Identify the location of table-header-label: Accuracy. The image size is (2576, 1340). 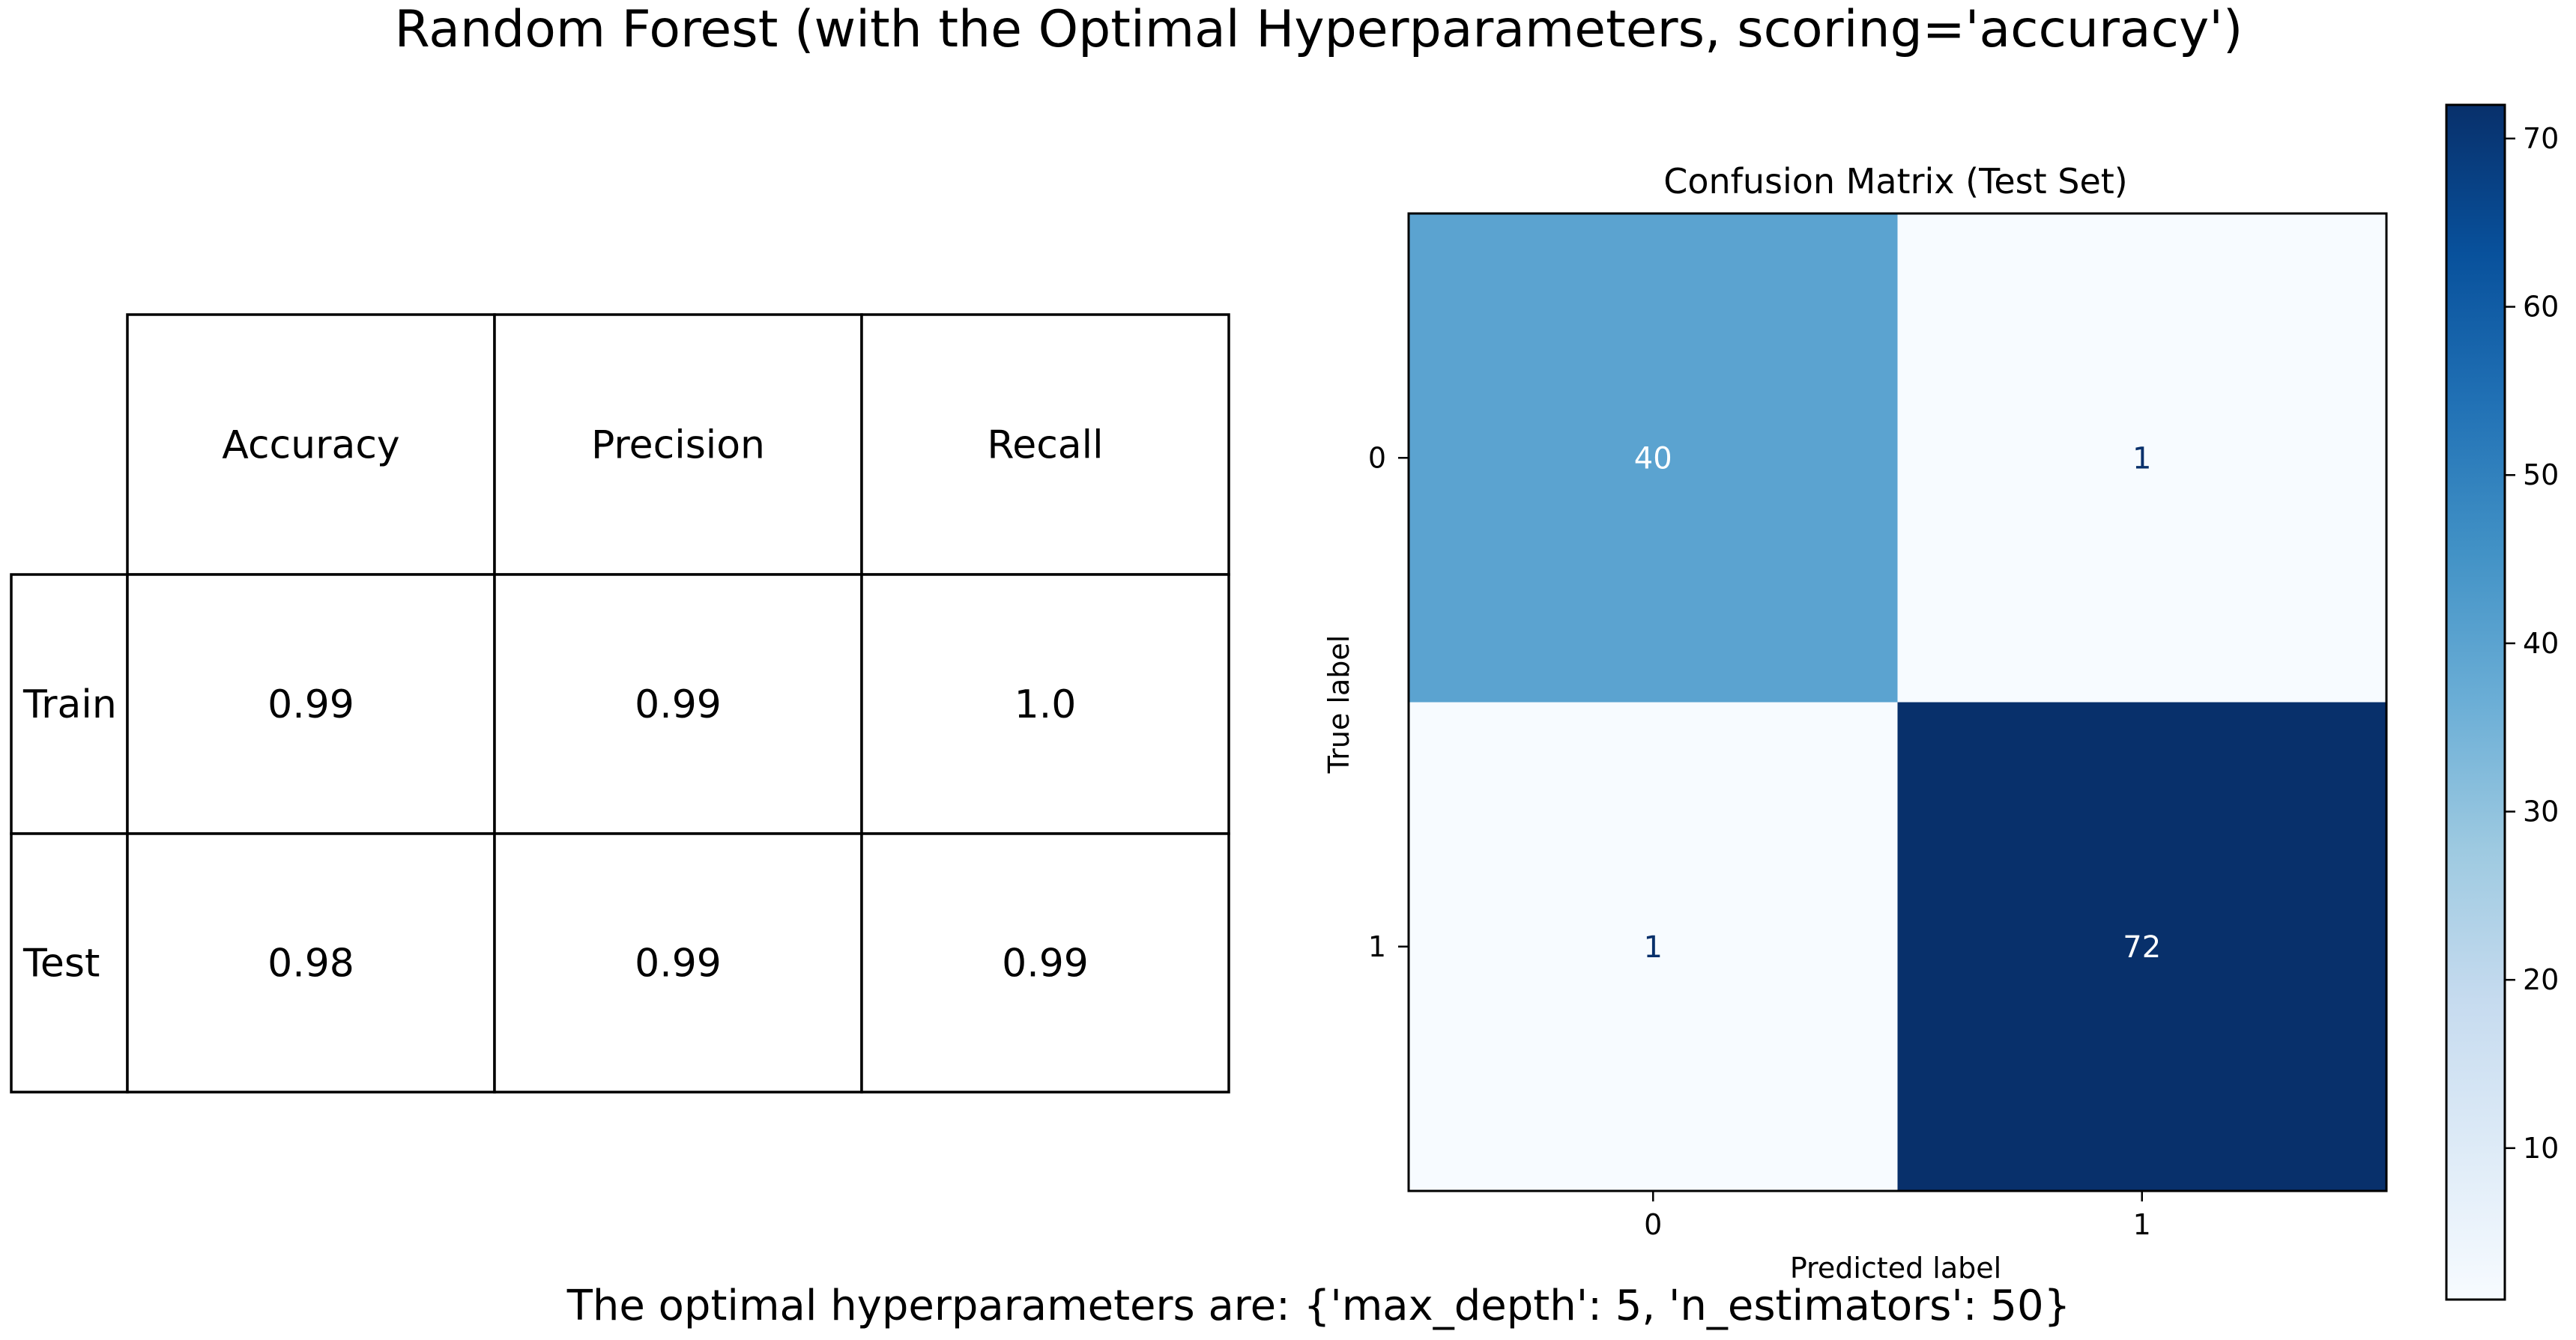
(310, 445).